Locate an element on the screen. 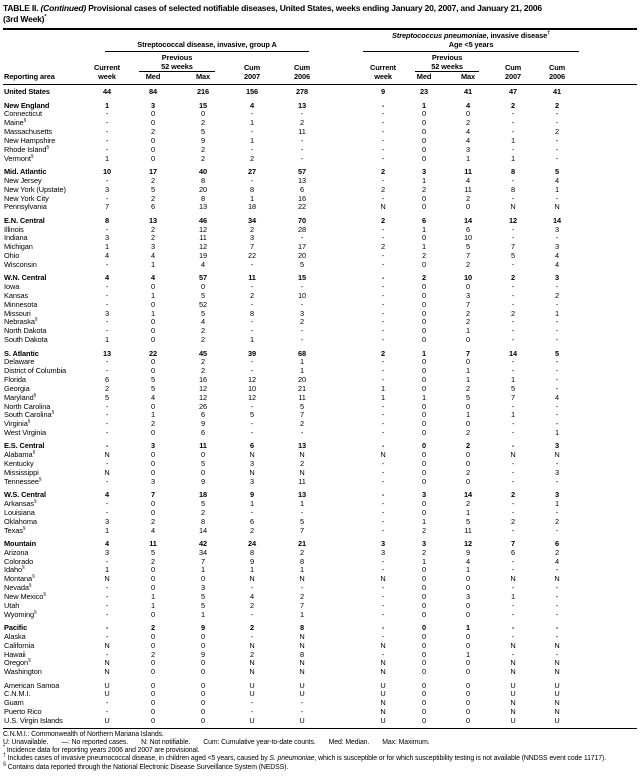 Image resolution: width=640 pixels, height=780 pixels. group1-cum2006-label: Cum is located at coordinates (302, 67).